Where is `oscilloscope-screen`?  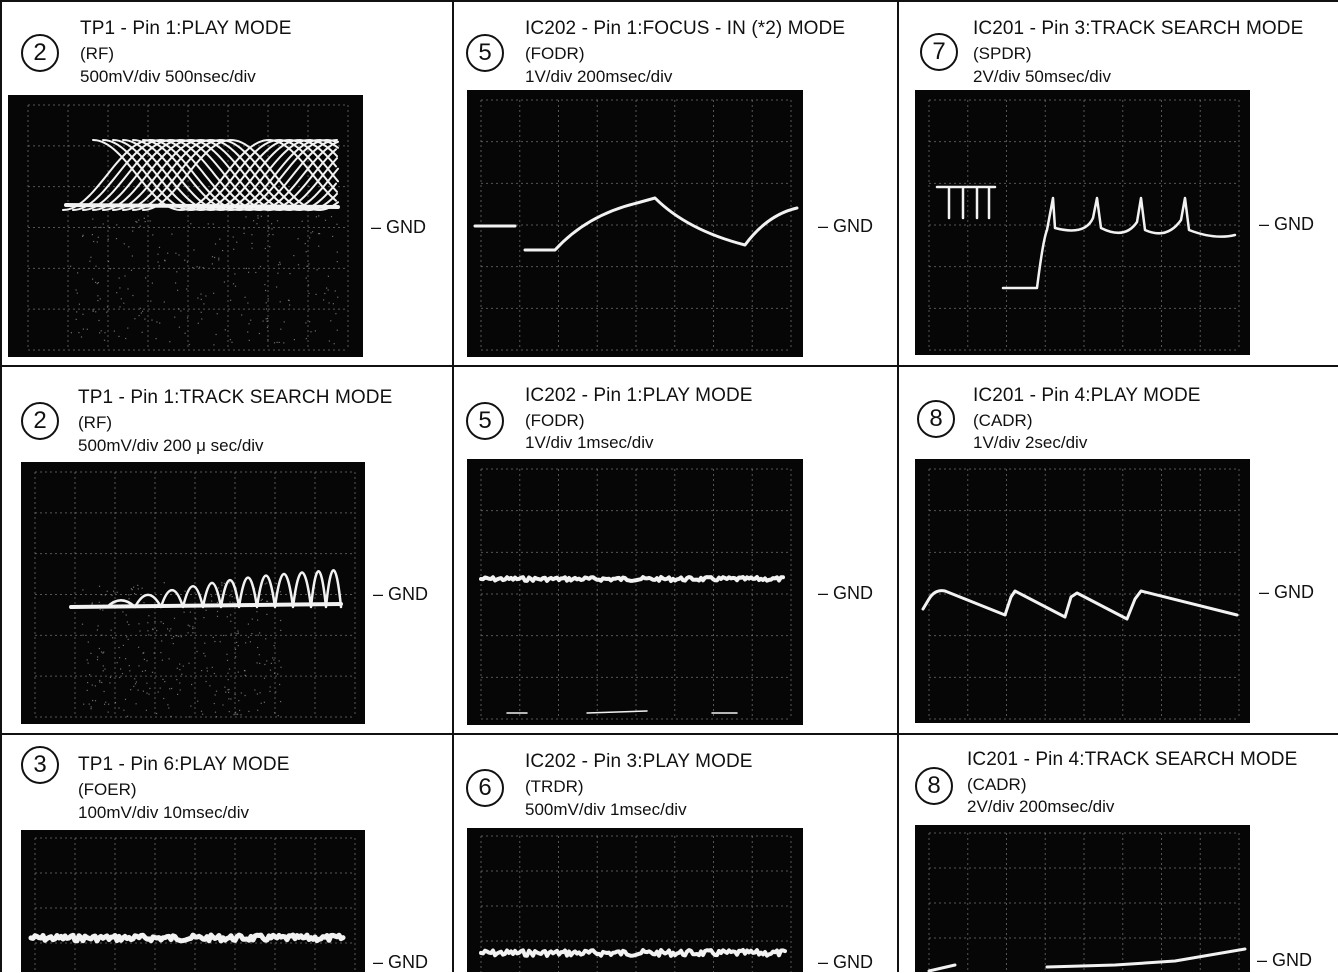
oscilloscope-screen is located at coordinates (635, 223).